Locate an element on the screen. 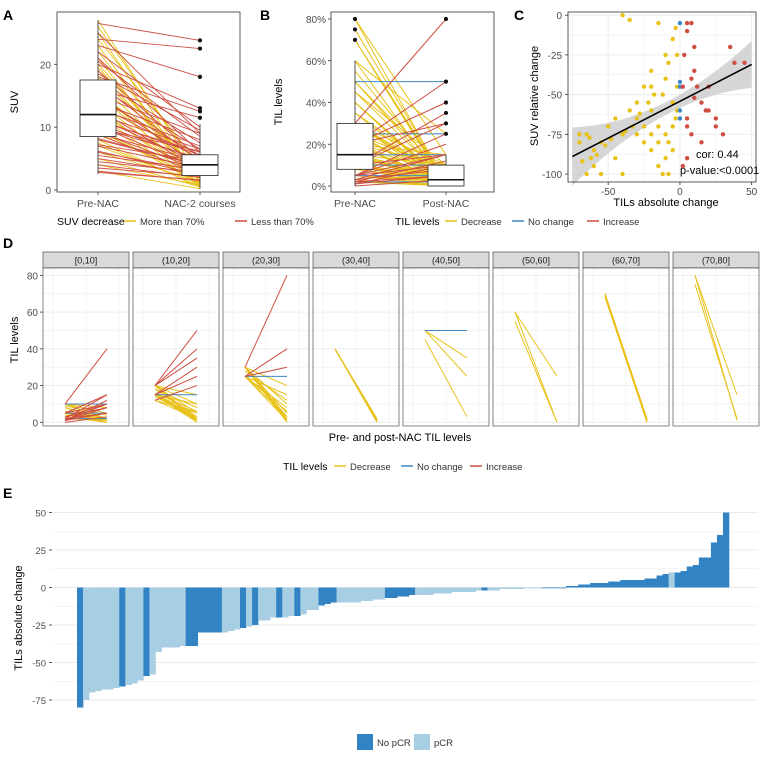 Image resolution: width=769 pixels, height=760 pixels. panel-b-ylabel: TIL levels is located at coordinates (279, 101).